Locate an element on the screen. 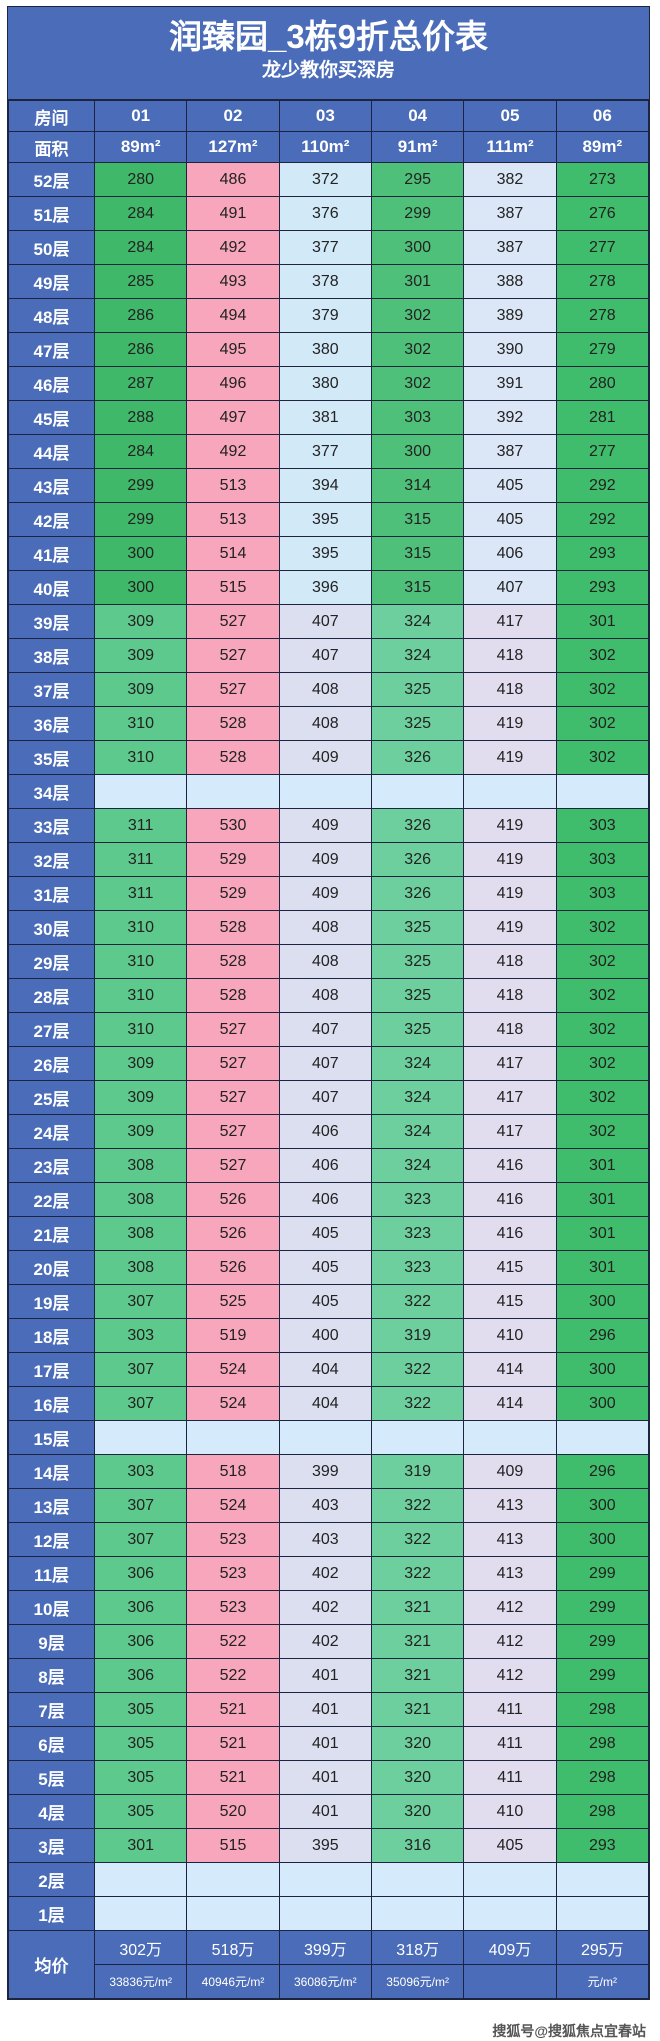 This screenshot has height=2041, width=660. price-cell: 299 is located at coordinates (140, 519).